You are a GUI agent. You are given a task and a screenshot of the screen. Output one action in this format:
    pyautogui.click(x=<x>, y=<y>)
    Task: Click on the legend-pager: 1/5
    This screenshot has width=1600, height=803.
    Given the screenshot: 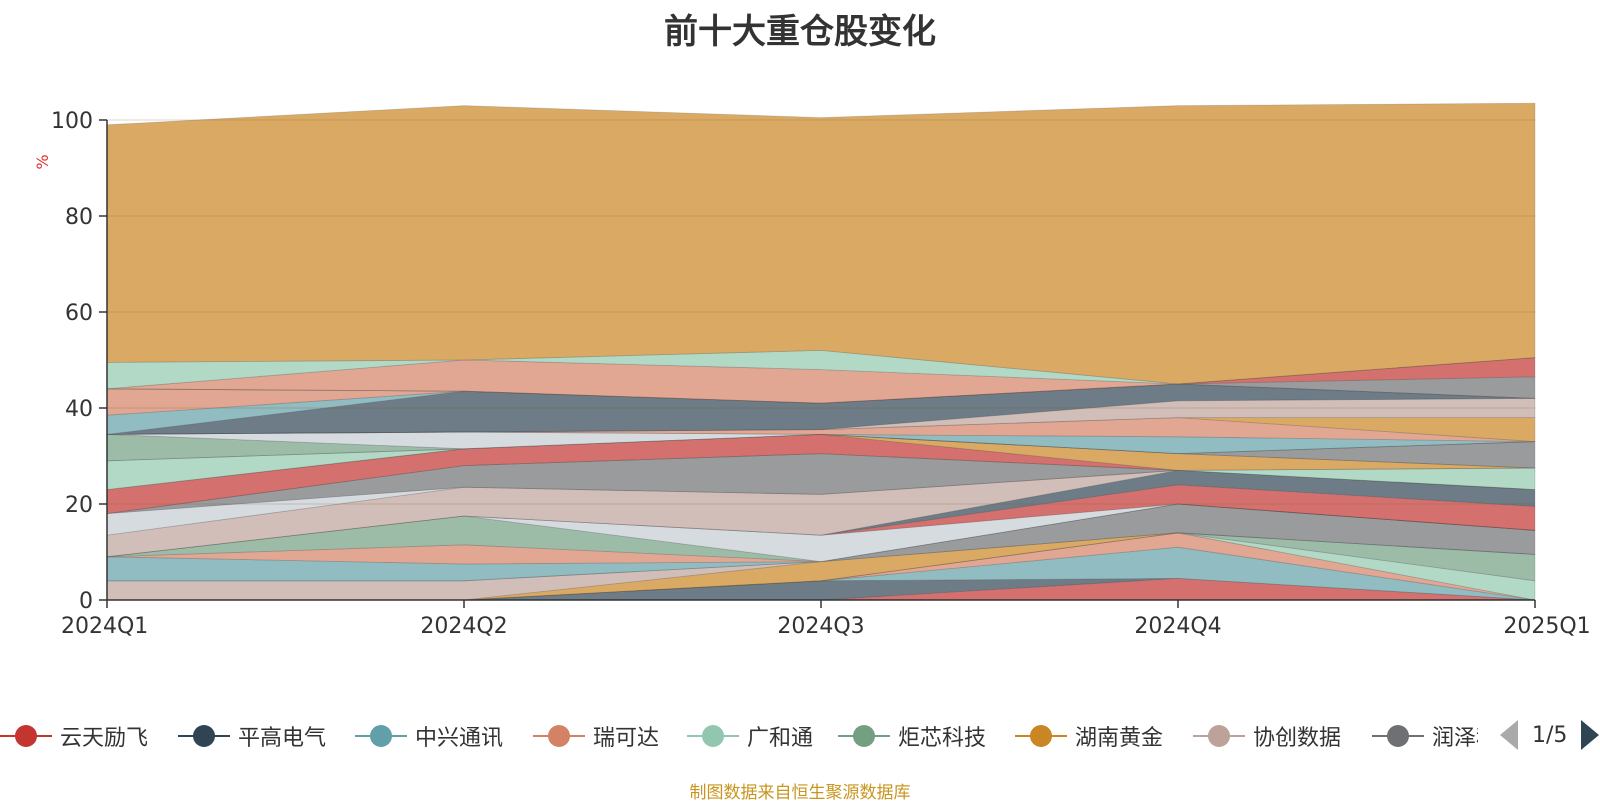 What is the action you would take?
    pyautogui.click(x=1550, y=735)
    